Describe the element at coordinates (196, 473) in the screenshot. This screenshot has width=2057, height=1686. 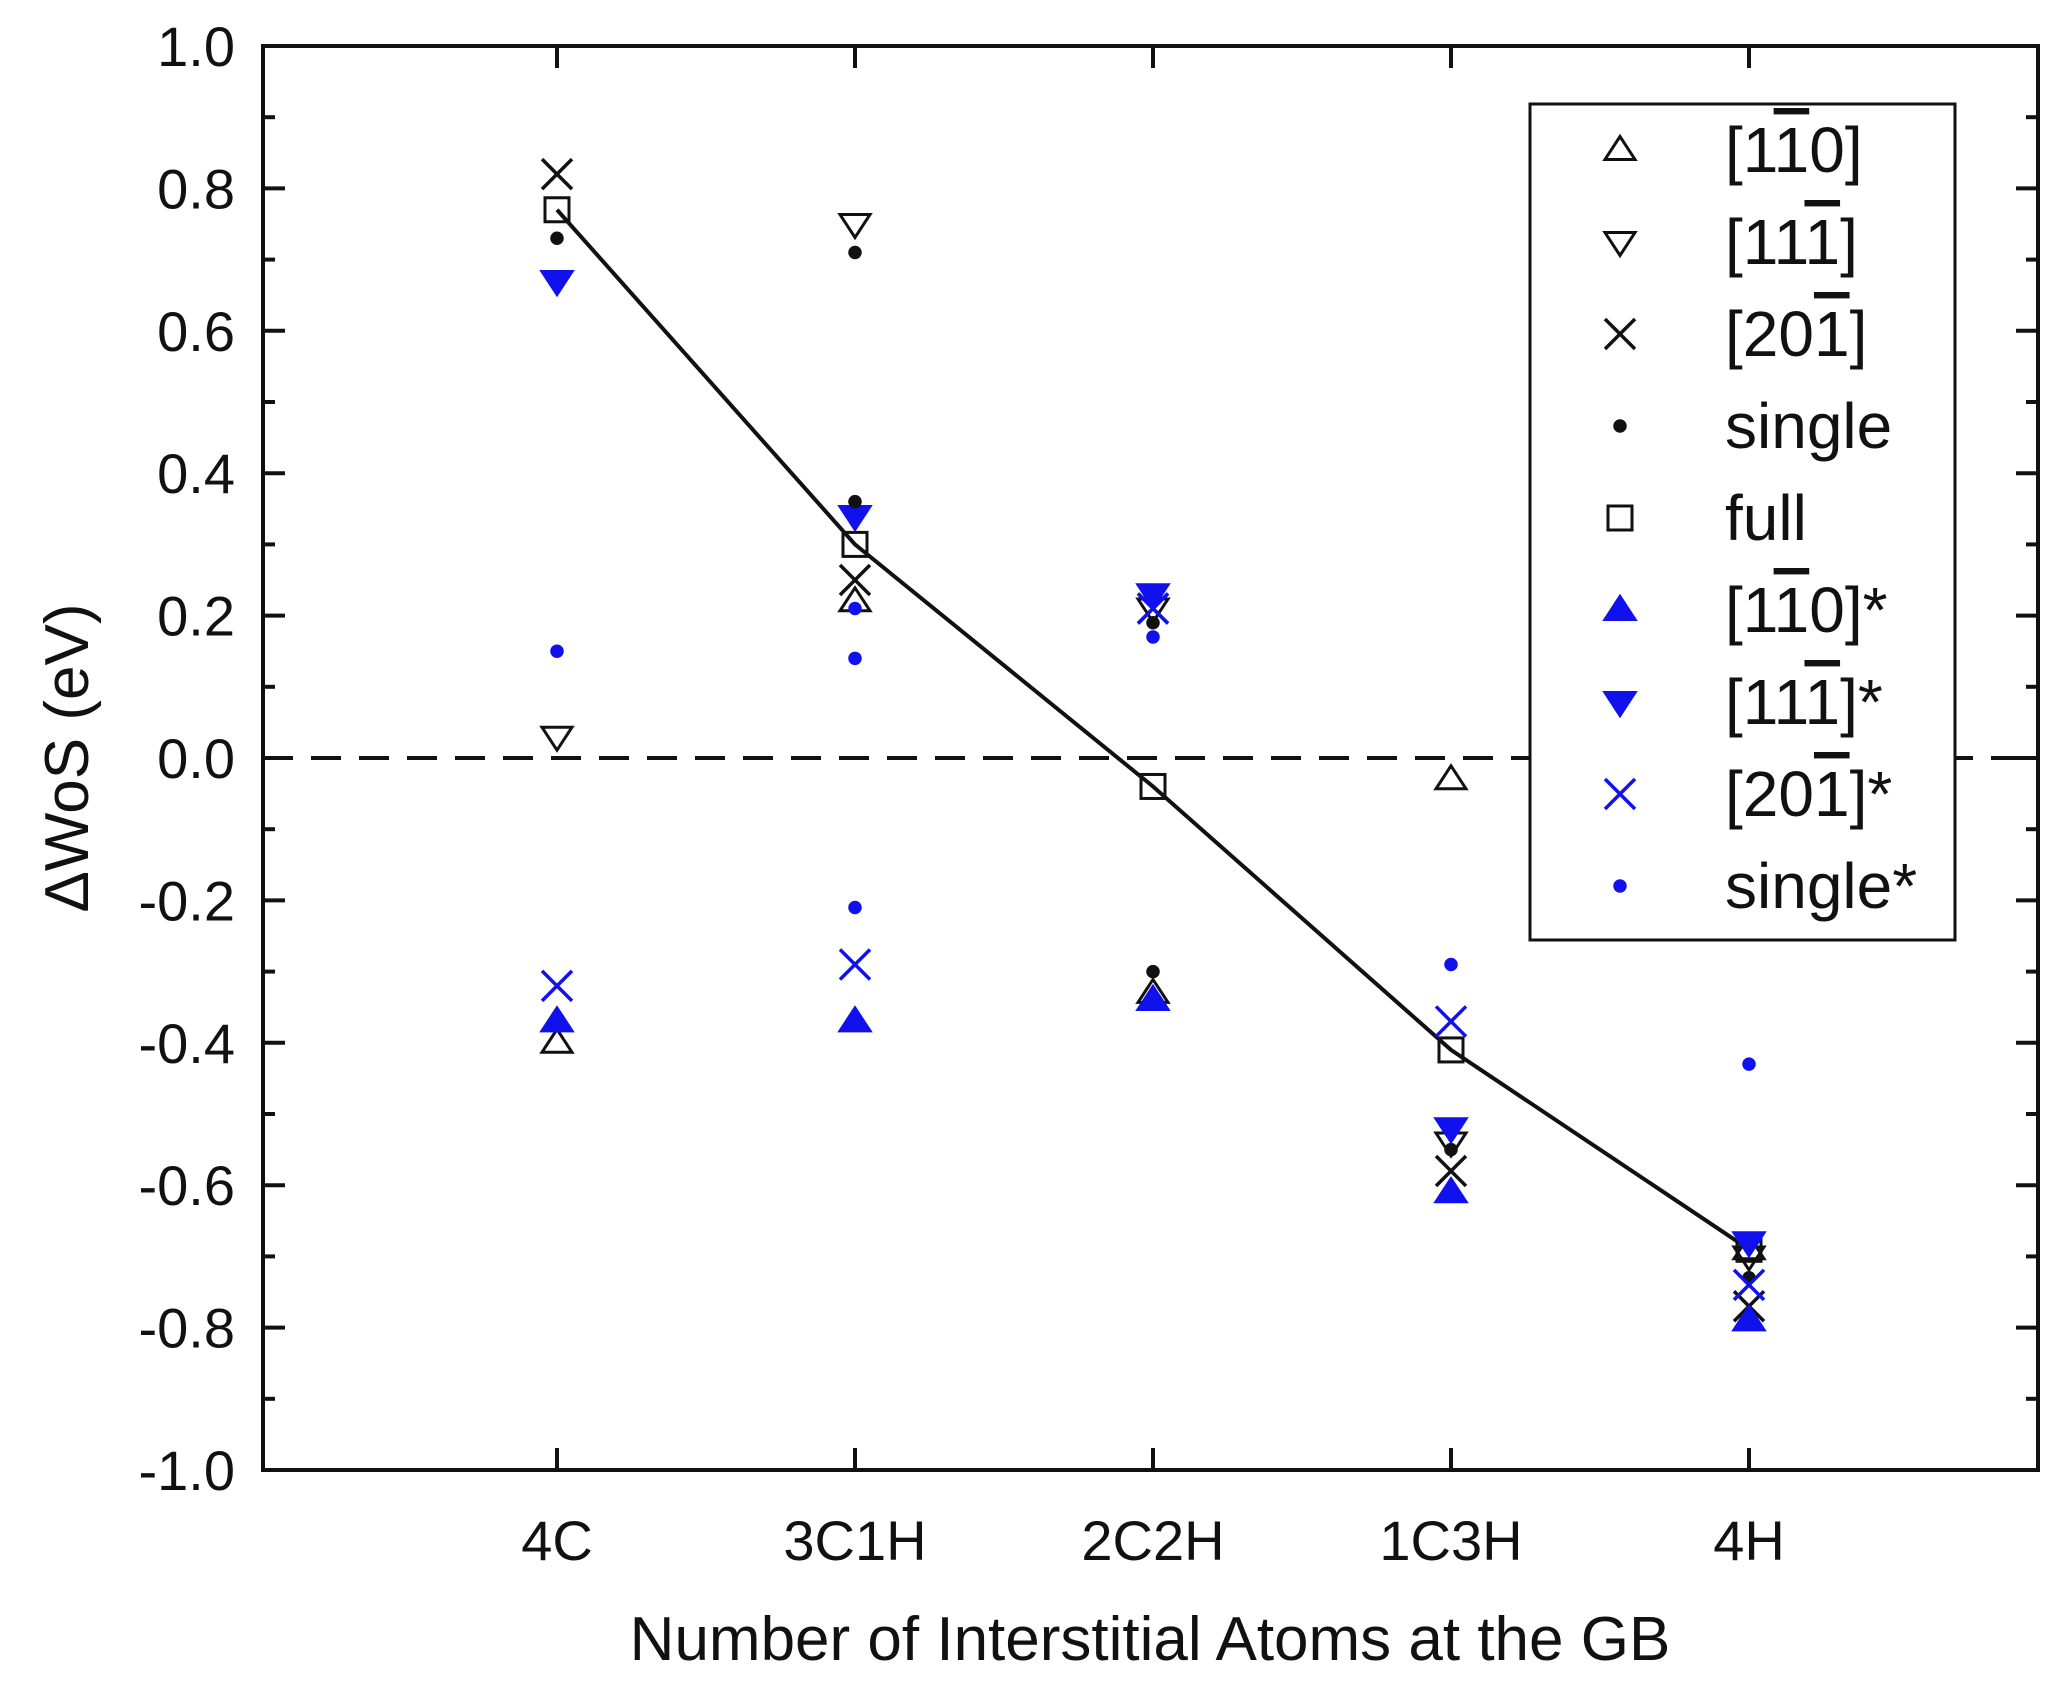
I see `y-tick-label: 0.4` at that location.